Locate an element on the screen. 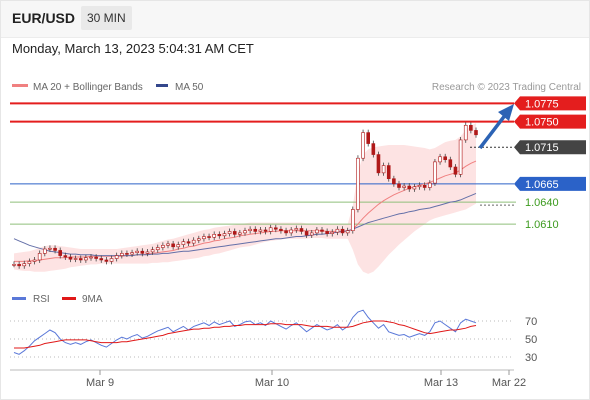 This screenshot has width=590, height=400. legend-label-rsi: RSI is located at coordinates (41, 299).